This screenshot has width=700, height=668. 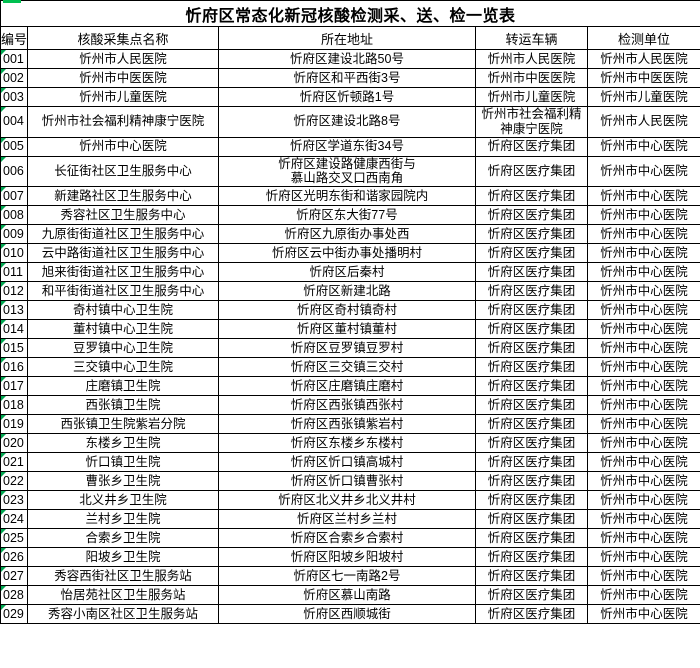 I want to click on row-number-text: 029, so click(x=13, y=613).